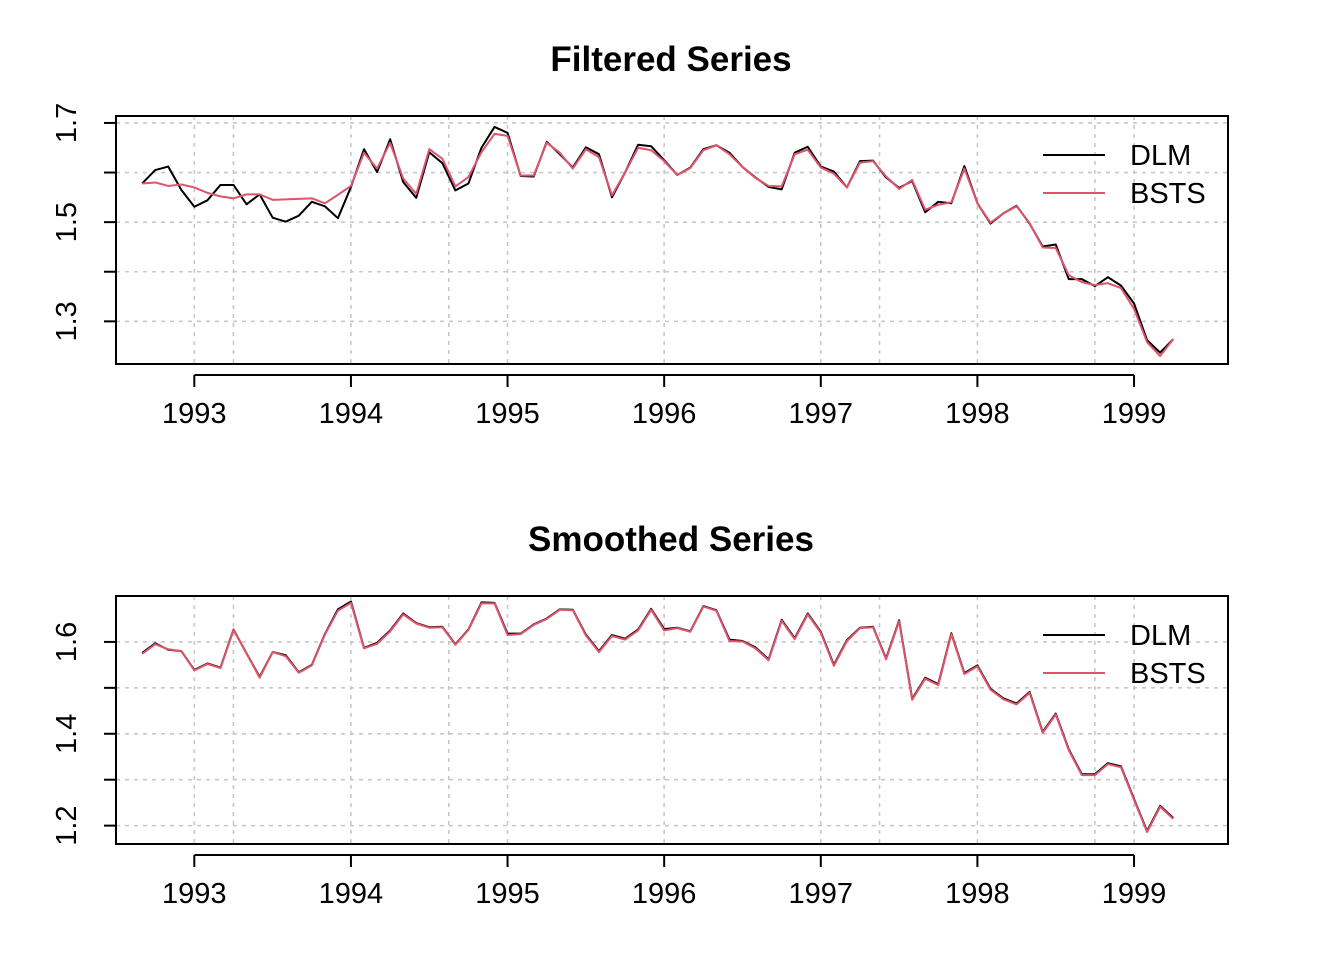 The image size is (1344, 960). I want to click on y-tick-label: 1.4, so click(67, 734).